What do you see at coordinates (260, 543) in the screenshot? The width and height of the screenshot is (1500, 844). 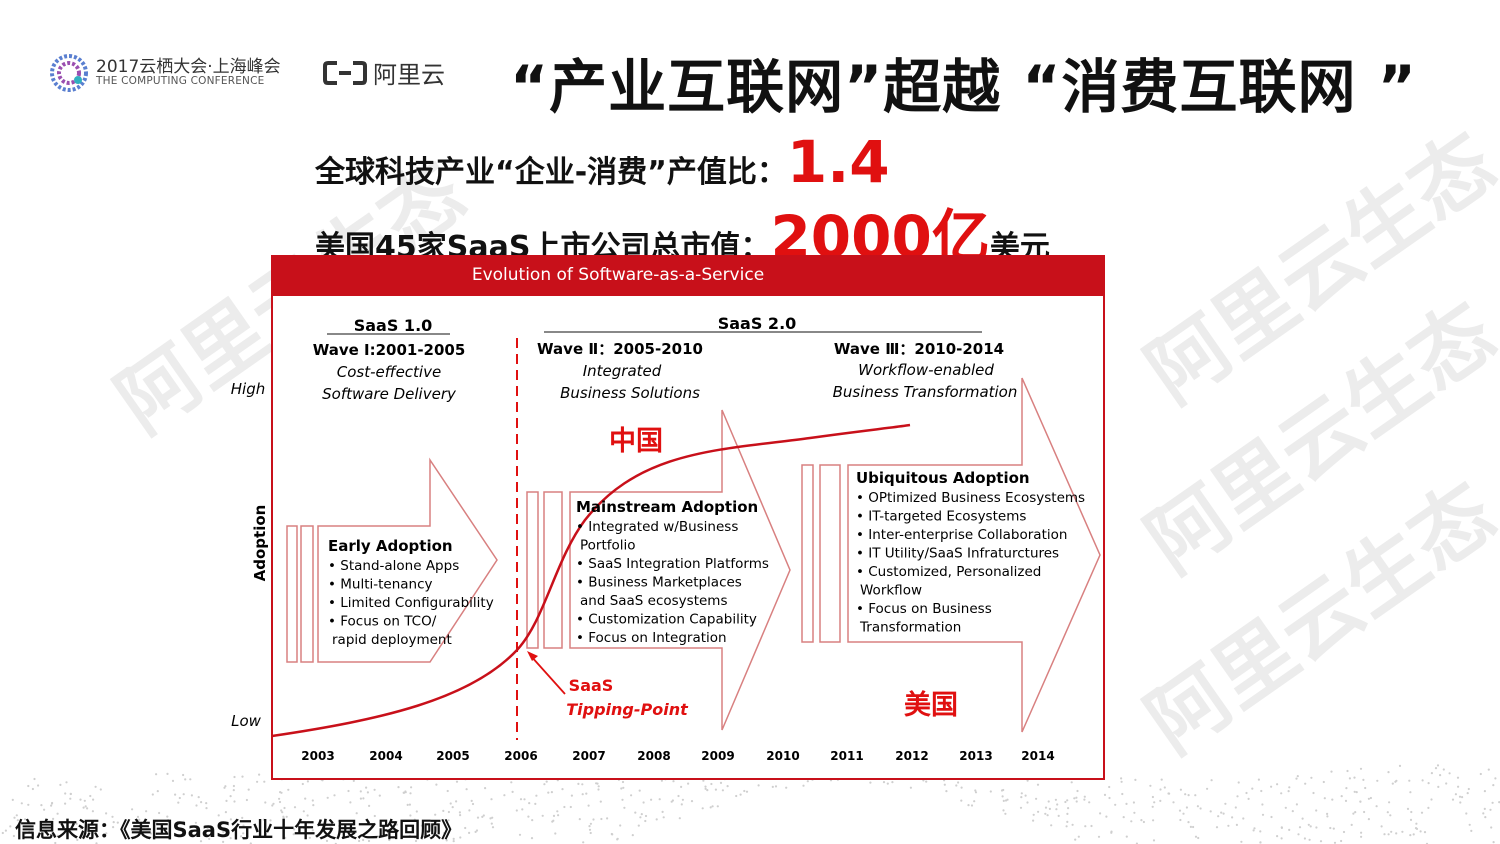 I see `y-axis-label: Adoption` at bounding box center [260, 543].